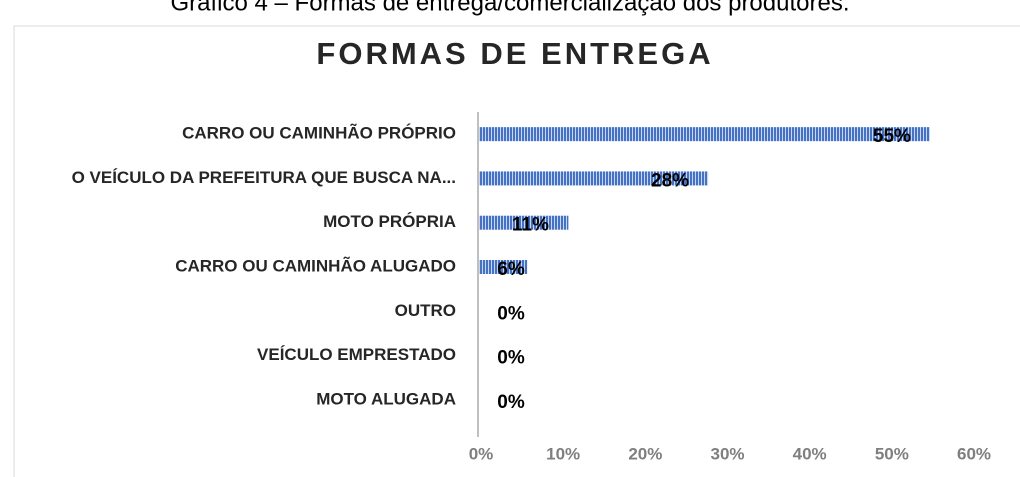 This screenshot has width=1020, height=477. I want to click on y-tick-label: VEÍCULO EMPRESTADO, so click(356, 354).